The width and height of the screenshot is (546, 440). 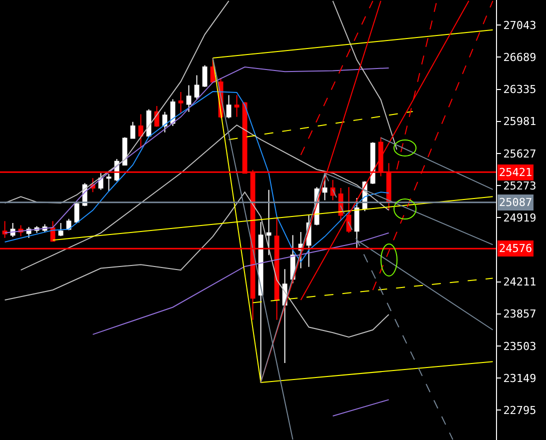 I want to click on y-tick-label: 23857, so click(x=519, y=314).